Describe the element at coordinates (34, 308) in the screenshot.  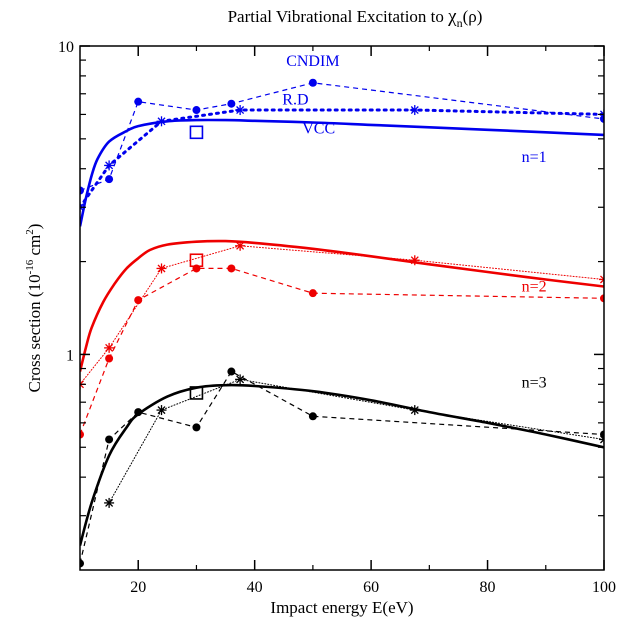
I see `y-axis-label: Cross section (10-16 cm2)` at that location.